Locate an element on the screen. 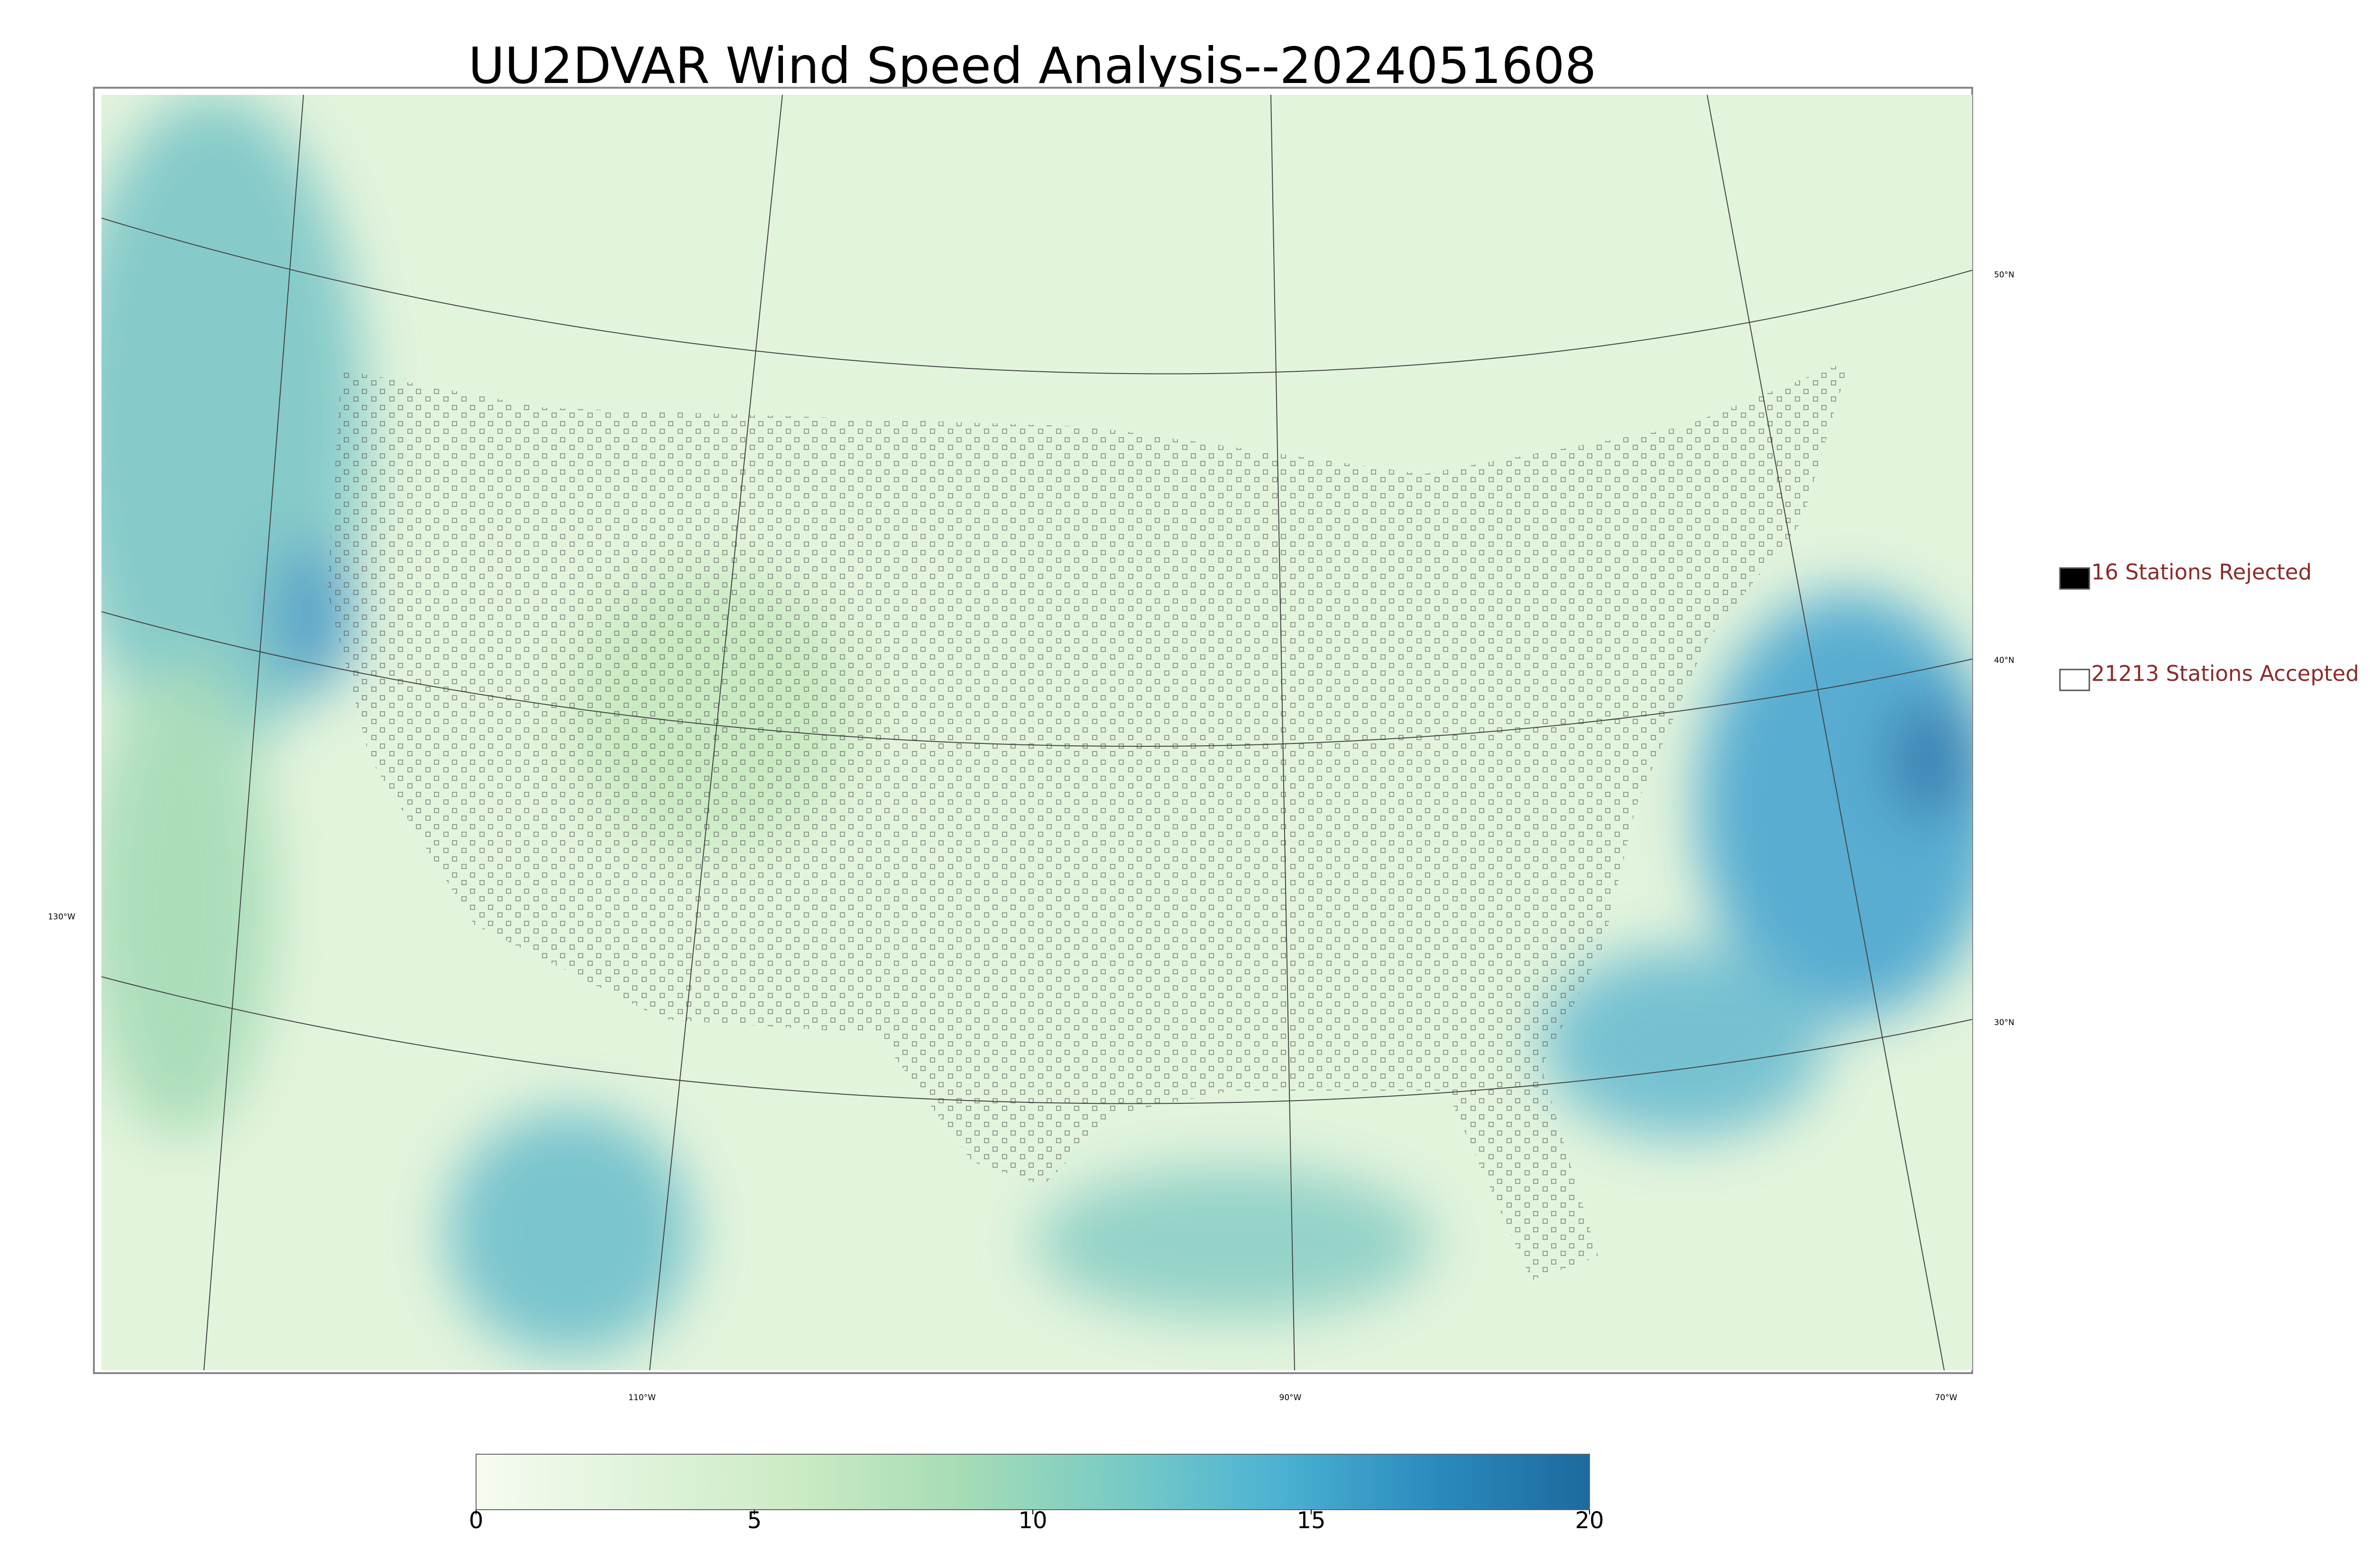  legend-label: 16 Stations Rejected is located at coordinates (2201, 572).